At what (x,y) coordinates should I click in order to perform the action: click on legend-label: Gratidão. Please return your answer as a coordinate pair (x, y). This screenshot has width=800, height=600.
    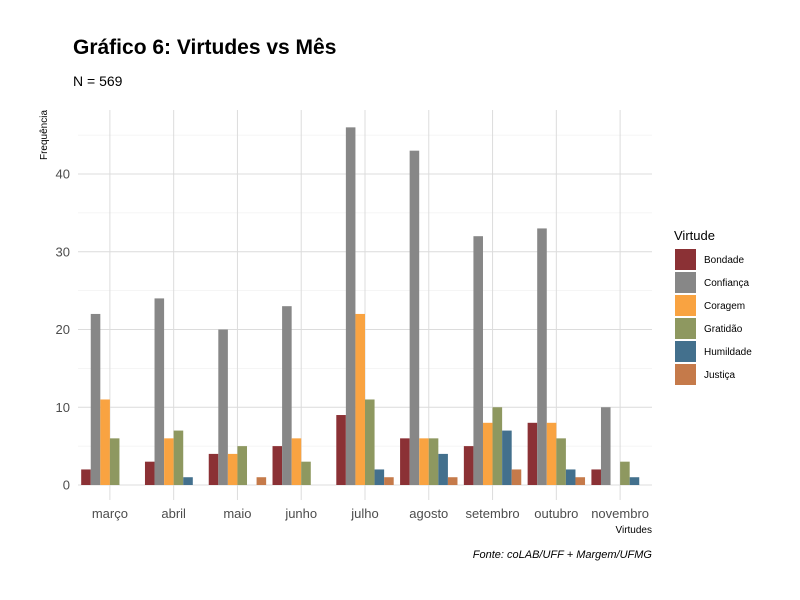
    Looking at the image, I should click on (723, 329).